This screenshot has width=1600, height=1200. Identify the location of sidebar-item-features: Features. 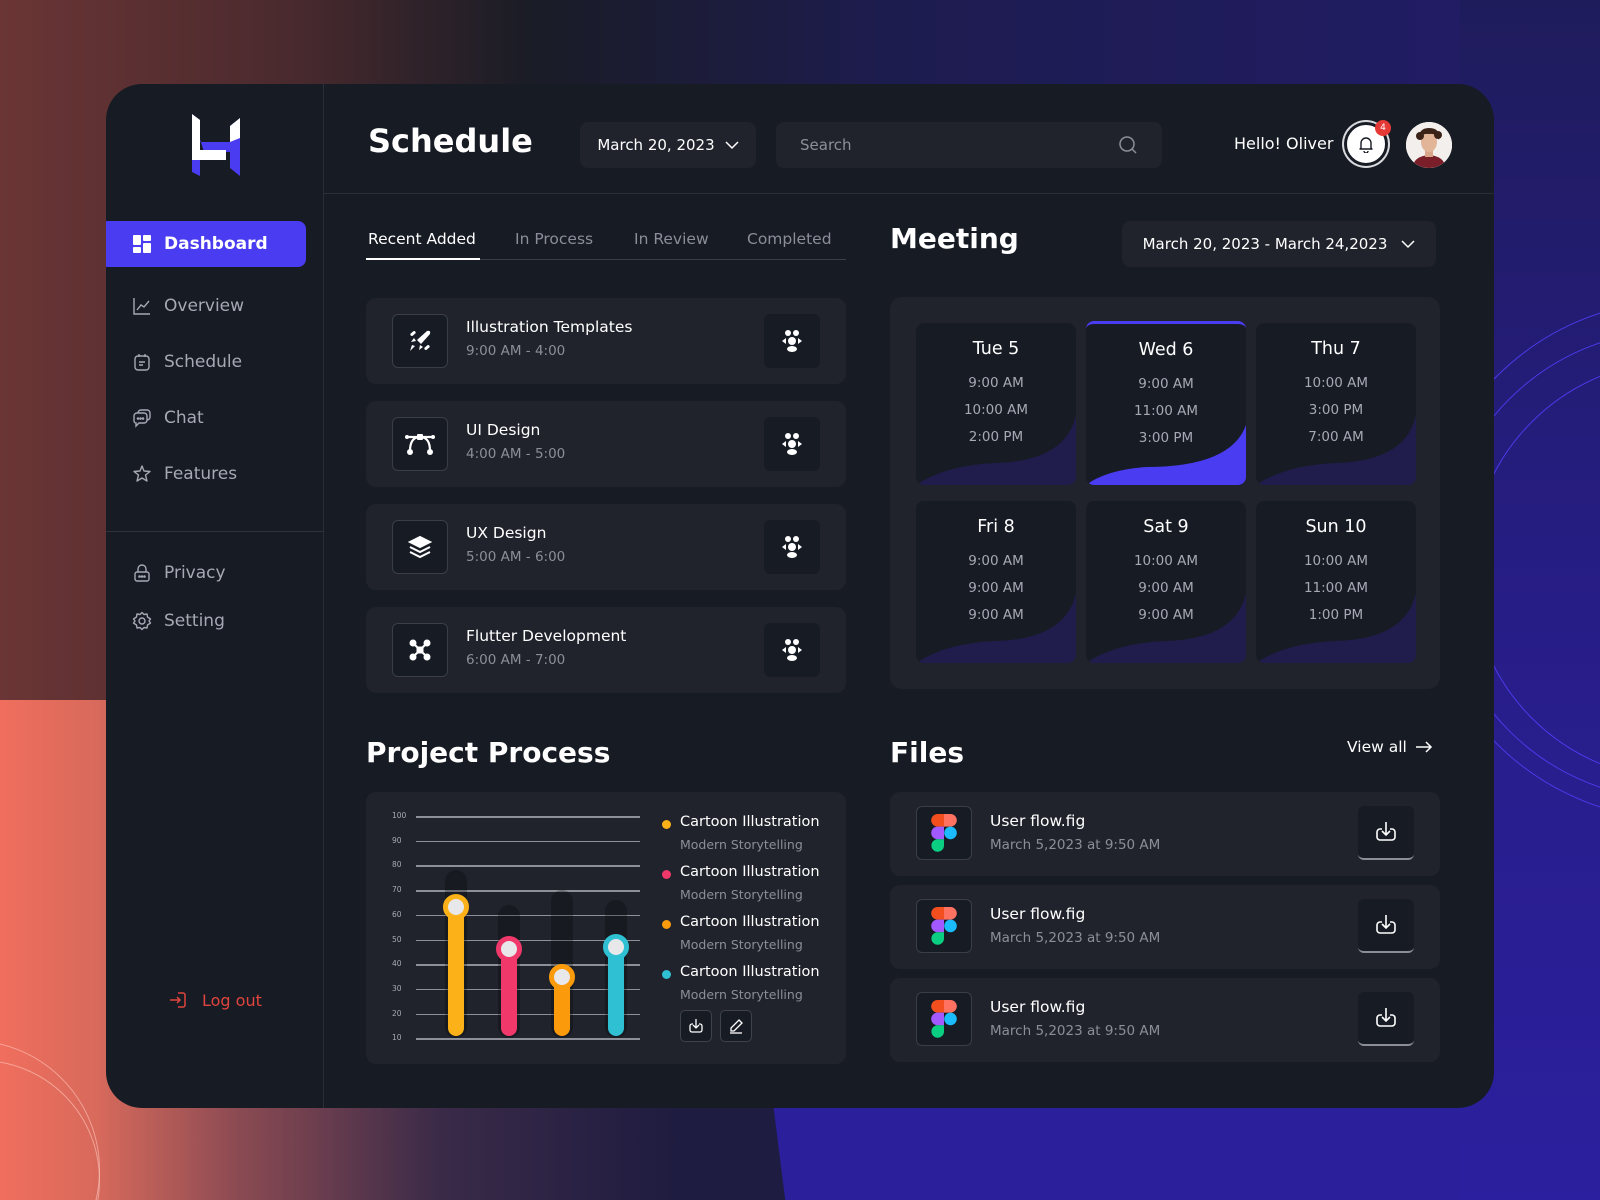
(184, 474).